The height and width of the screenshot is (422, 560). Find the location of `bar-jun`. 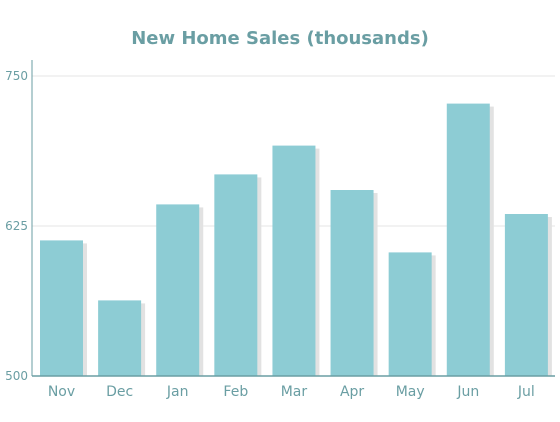

bar-jun is located at coordinates (468, 239).